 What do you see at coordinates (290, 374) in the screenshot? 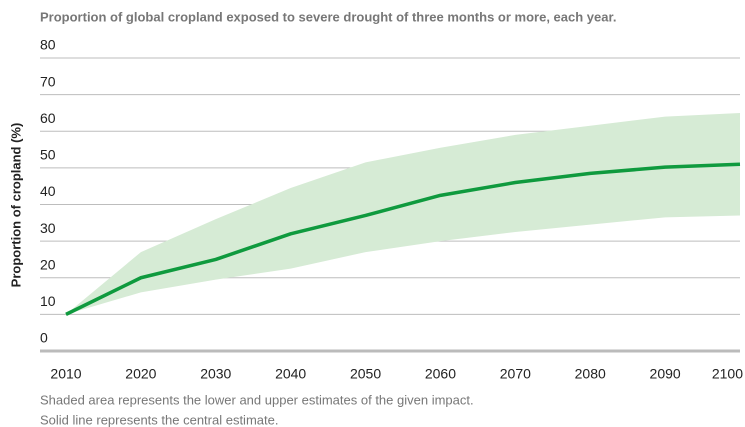
I see `x-tick-label: 2040` at bounding box center [290, 374].